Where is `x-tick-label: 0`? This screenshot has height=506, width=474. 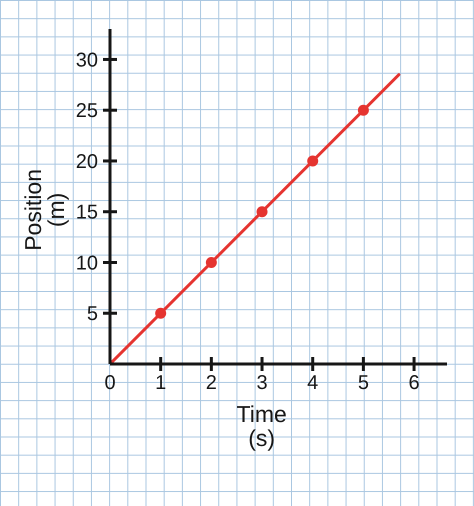 x-tick-label: 0 is located at coordinates (110, 383).